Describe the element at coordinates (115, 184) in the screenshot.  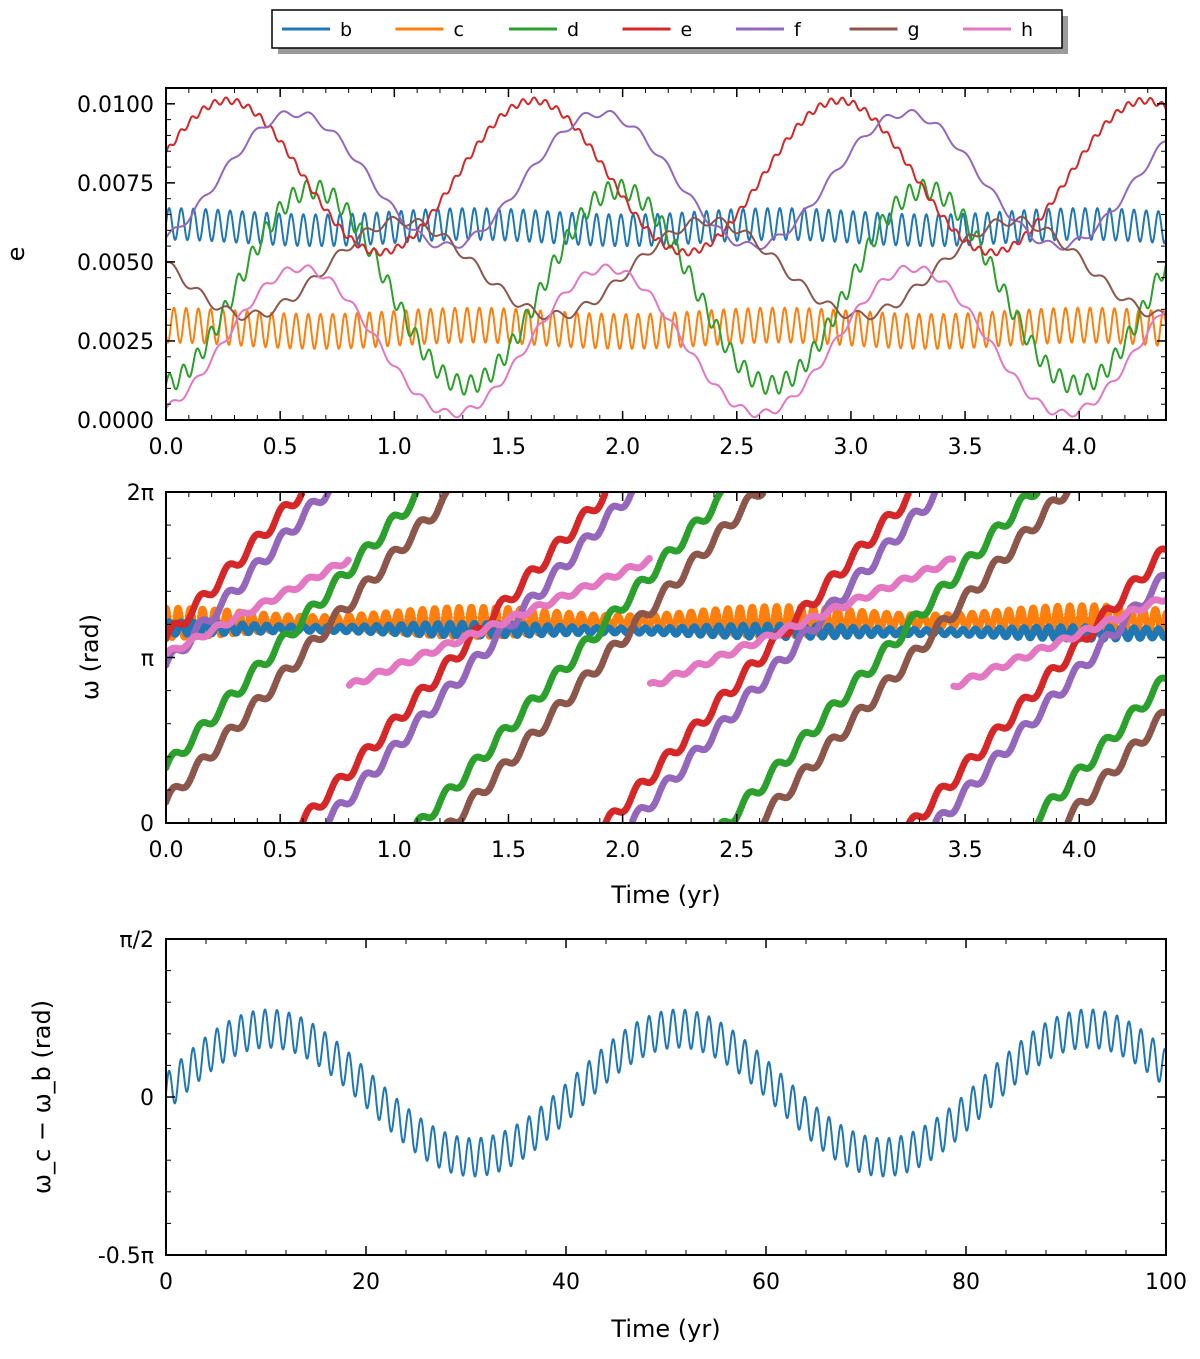
I see `panel-eccentricity-ytick-label: 0.0075` at that location.